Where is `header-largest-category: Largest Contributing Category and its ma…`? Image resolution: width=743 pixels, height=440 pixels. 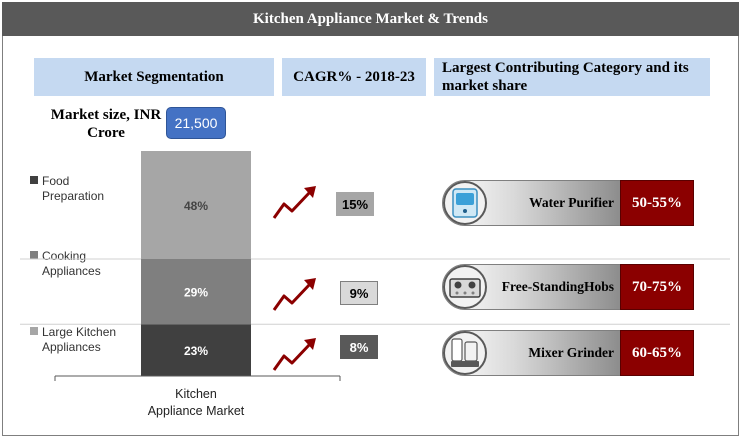
header-largest-category: Largest Contributing Category and its ma… is located at coordinates (572, 77).